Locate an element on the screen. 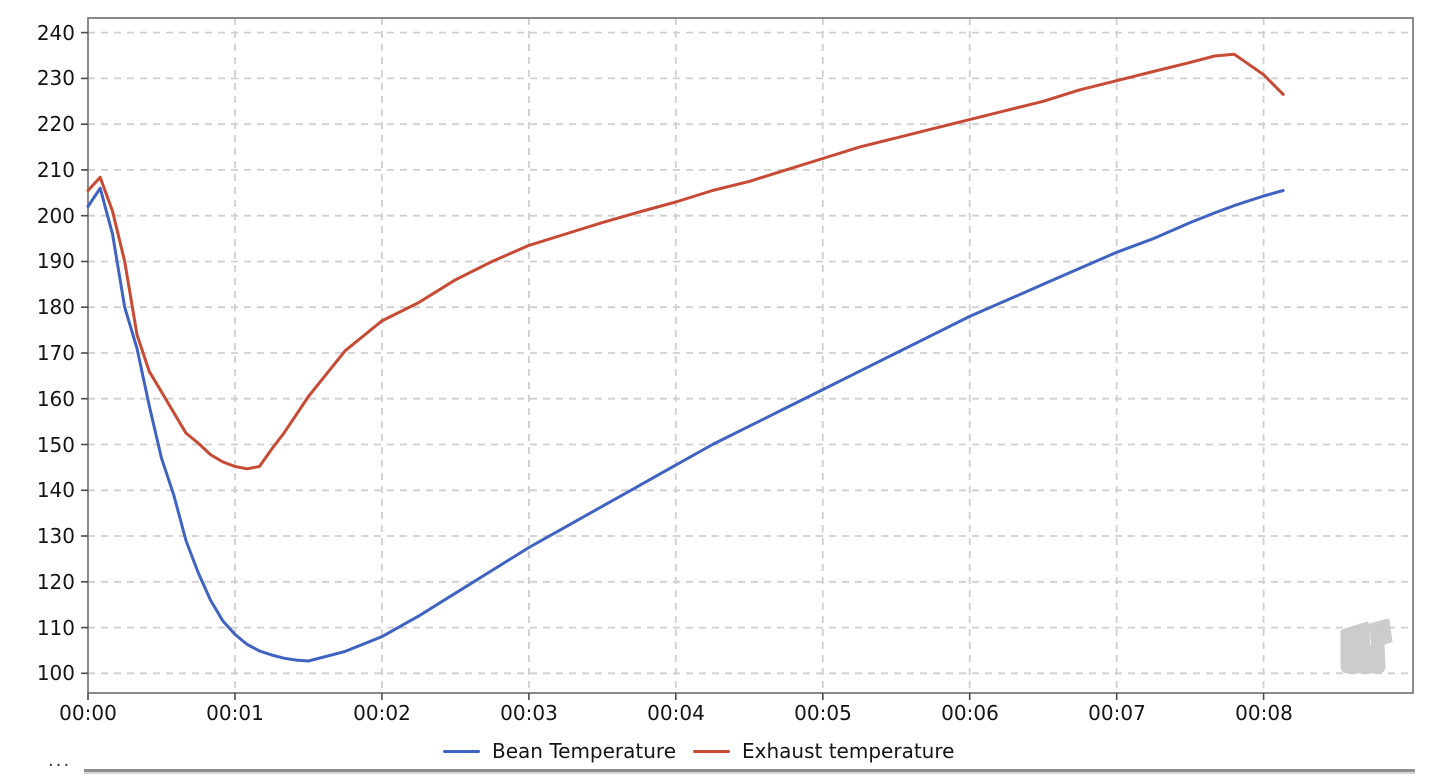 The height and width of the screenshot is (778, 1432). x-tick-label: 00:01 is located at coordinates (235, 713).